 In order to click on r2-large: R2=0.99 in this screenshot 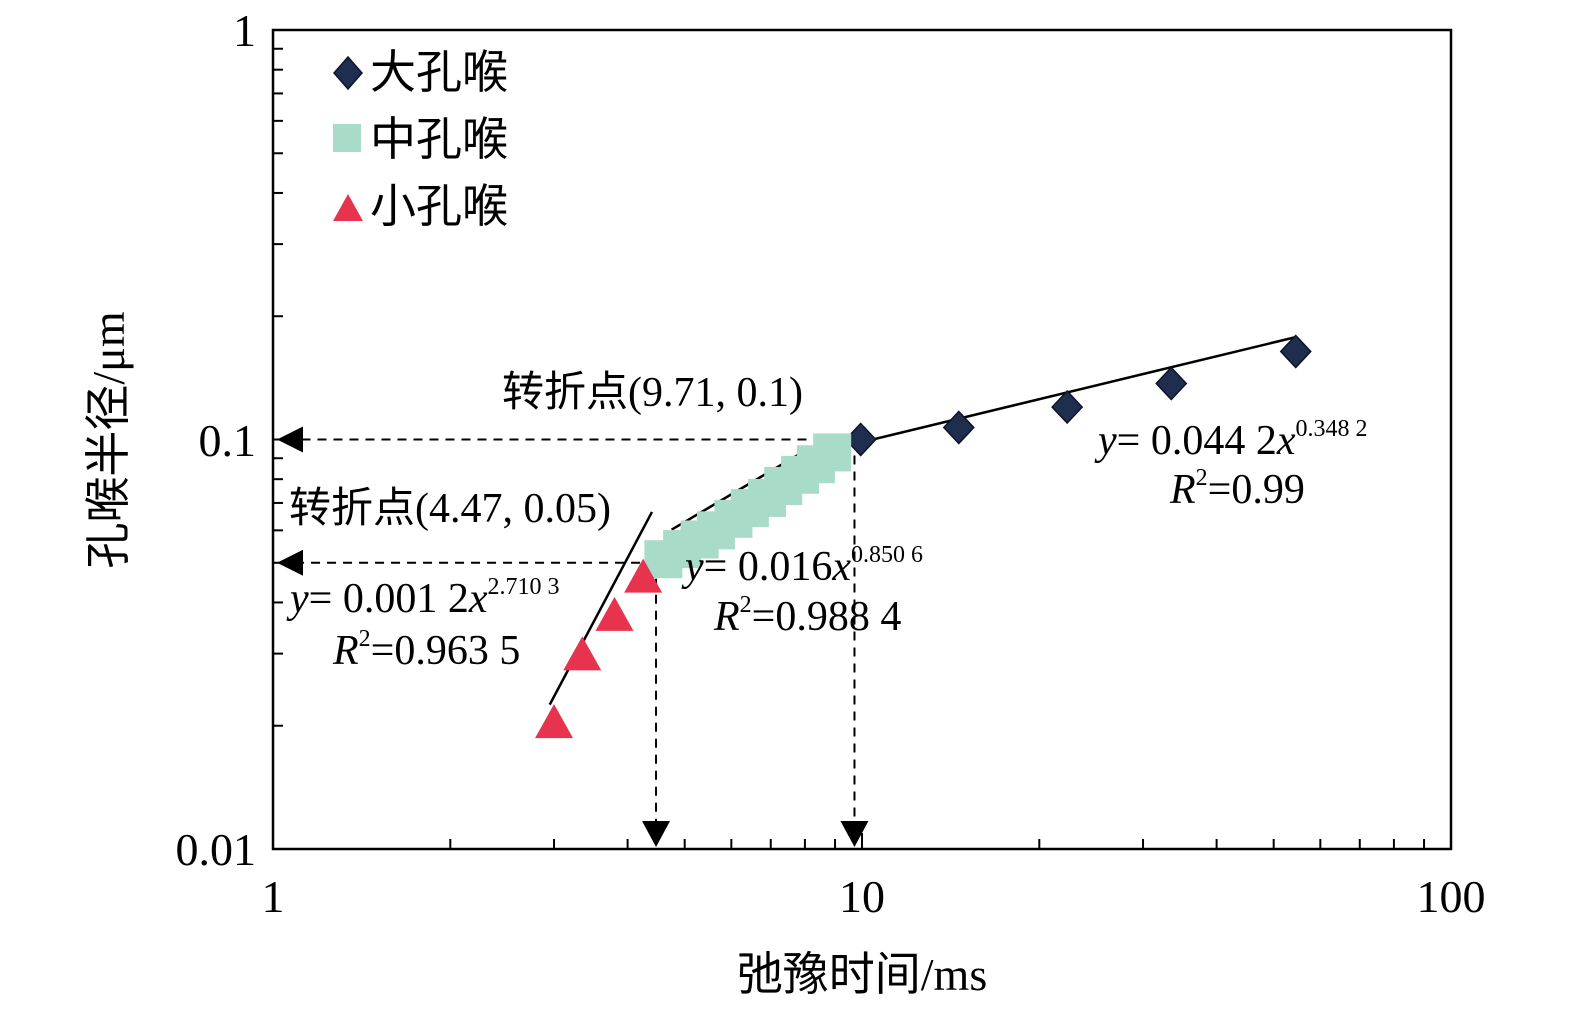, I will do `click(1237, 489)`.